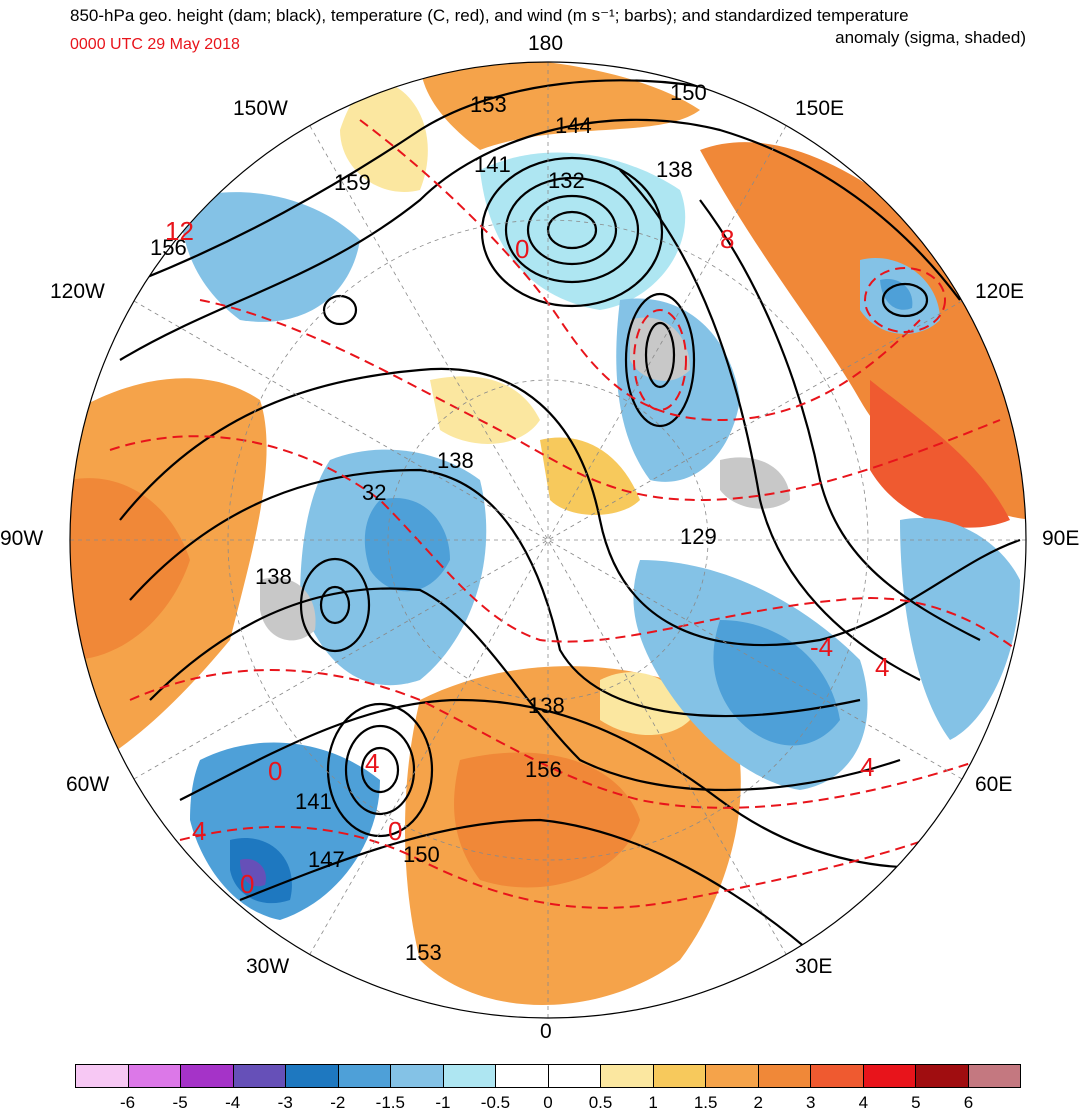 The image size is (1088, 1113). Describe the element at coordinates (821, 647) in the screenshot. I see `temperature-label: -4` at that location.